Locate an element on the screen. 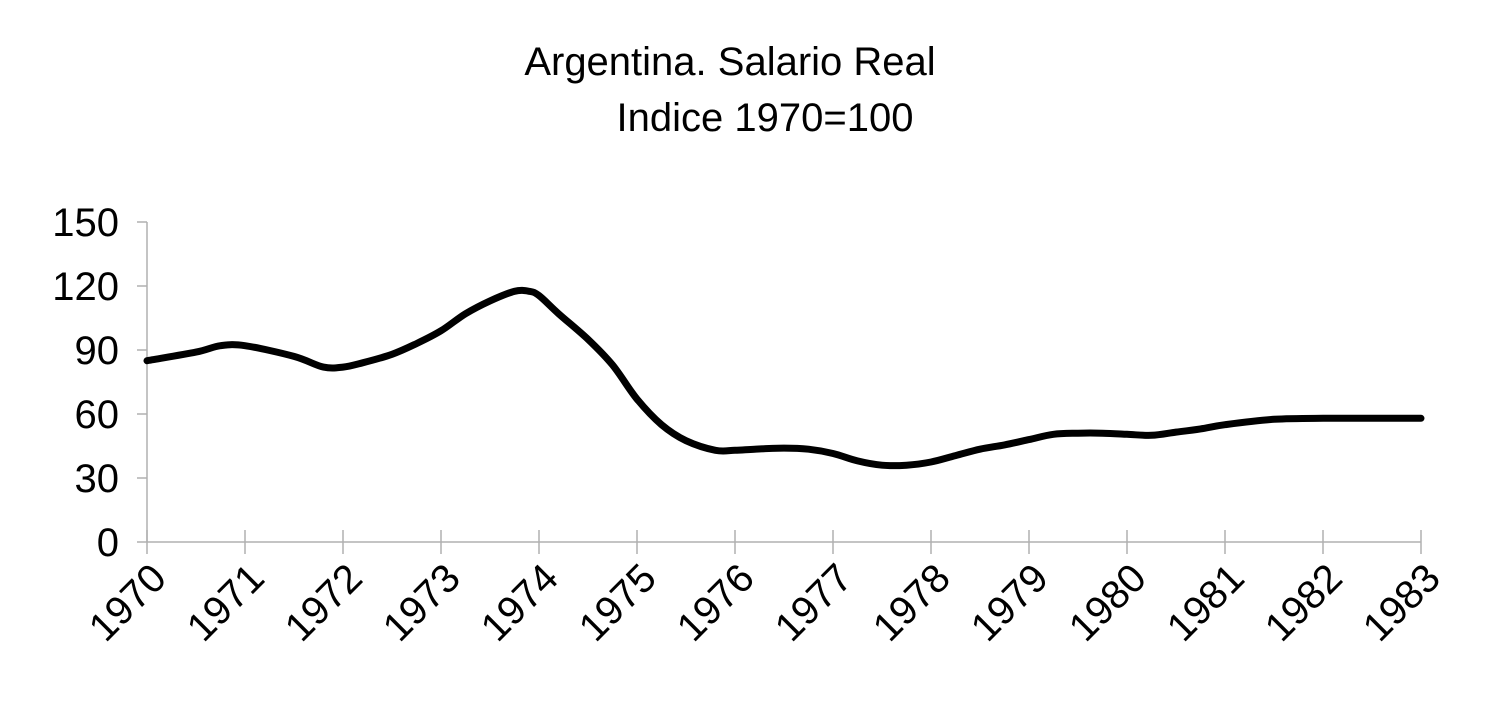 The width and height of the screenshot is (1500, 719). x-tick-label: 1976 is located at coordinates (716, 603).